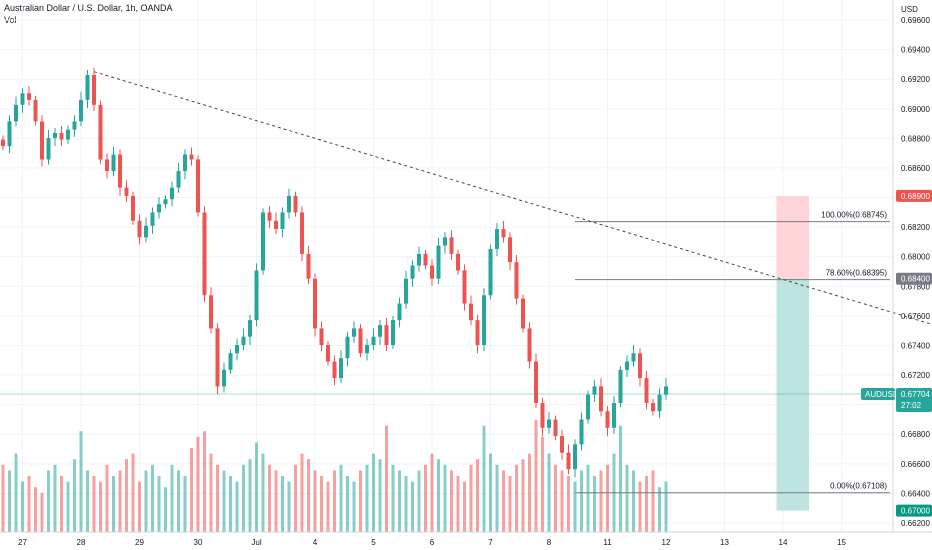  What do you see at coordinates (373, 542) in the screenshot?
I see `time-tick-label: 5` at bounding box center [373, 542].